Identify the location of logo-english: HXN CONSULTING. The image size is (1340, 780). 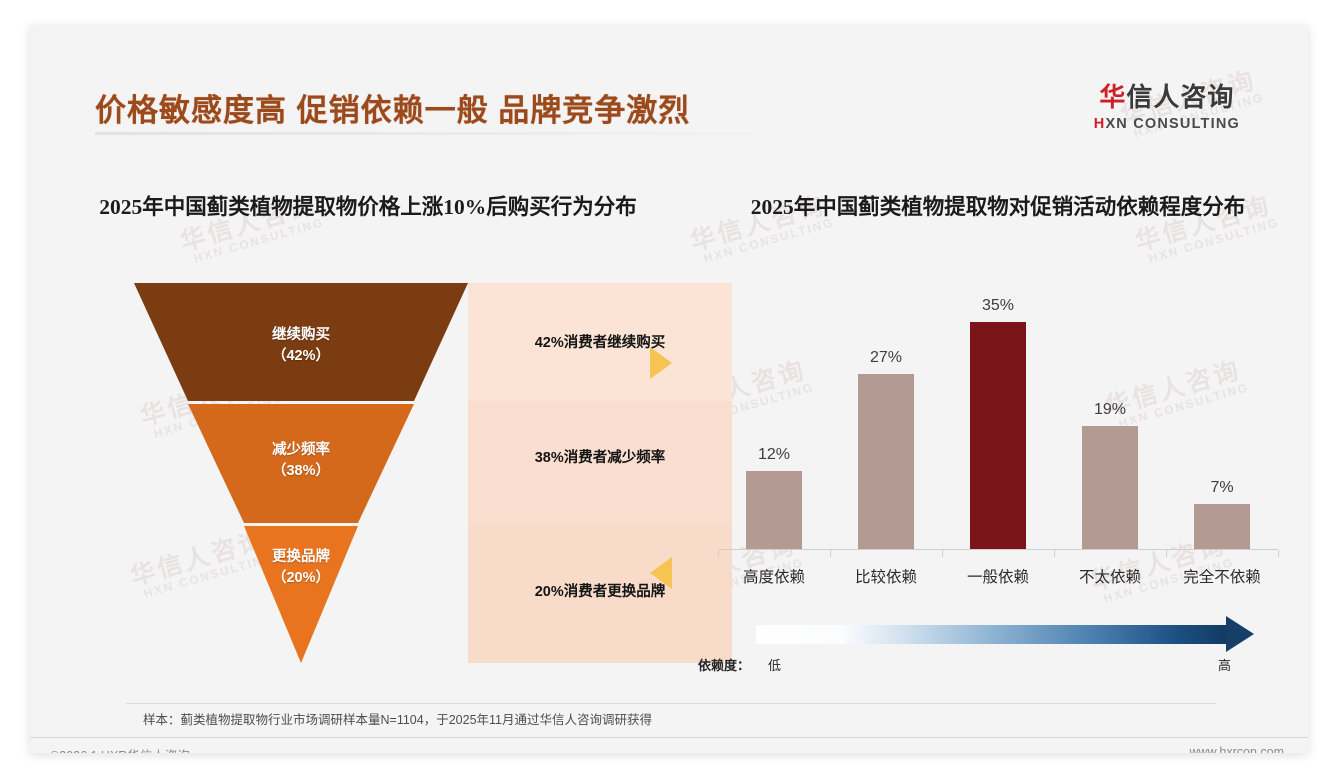
(1167, 124).